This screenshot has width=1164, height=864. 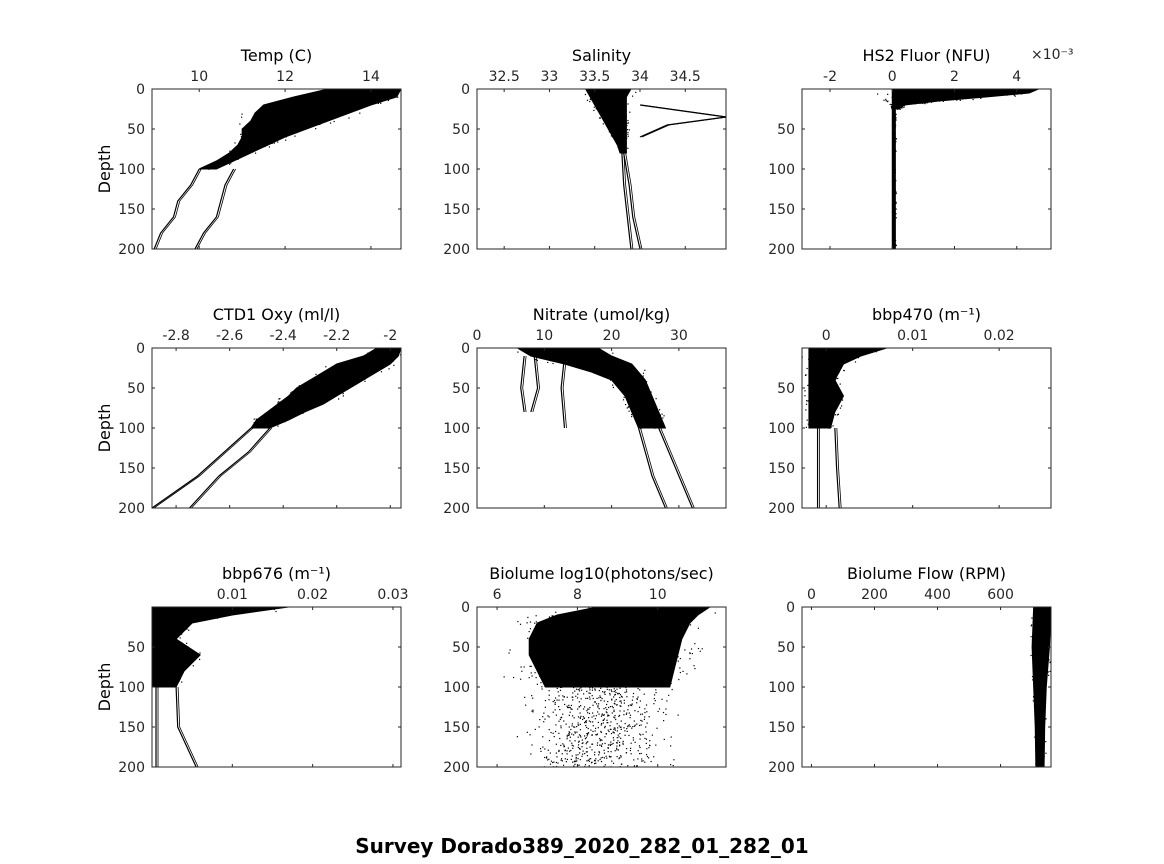 I want to click on profile-line-2-shadow, so click(x=839, y=467).